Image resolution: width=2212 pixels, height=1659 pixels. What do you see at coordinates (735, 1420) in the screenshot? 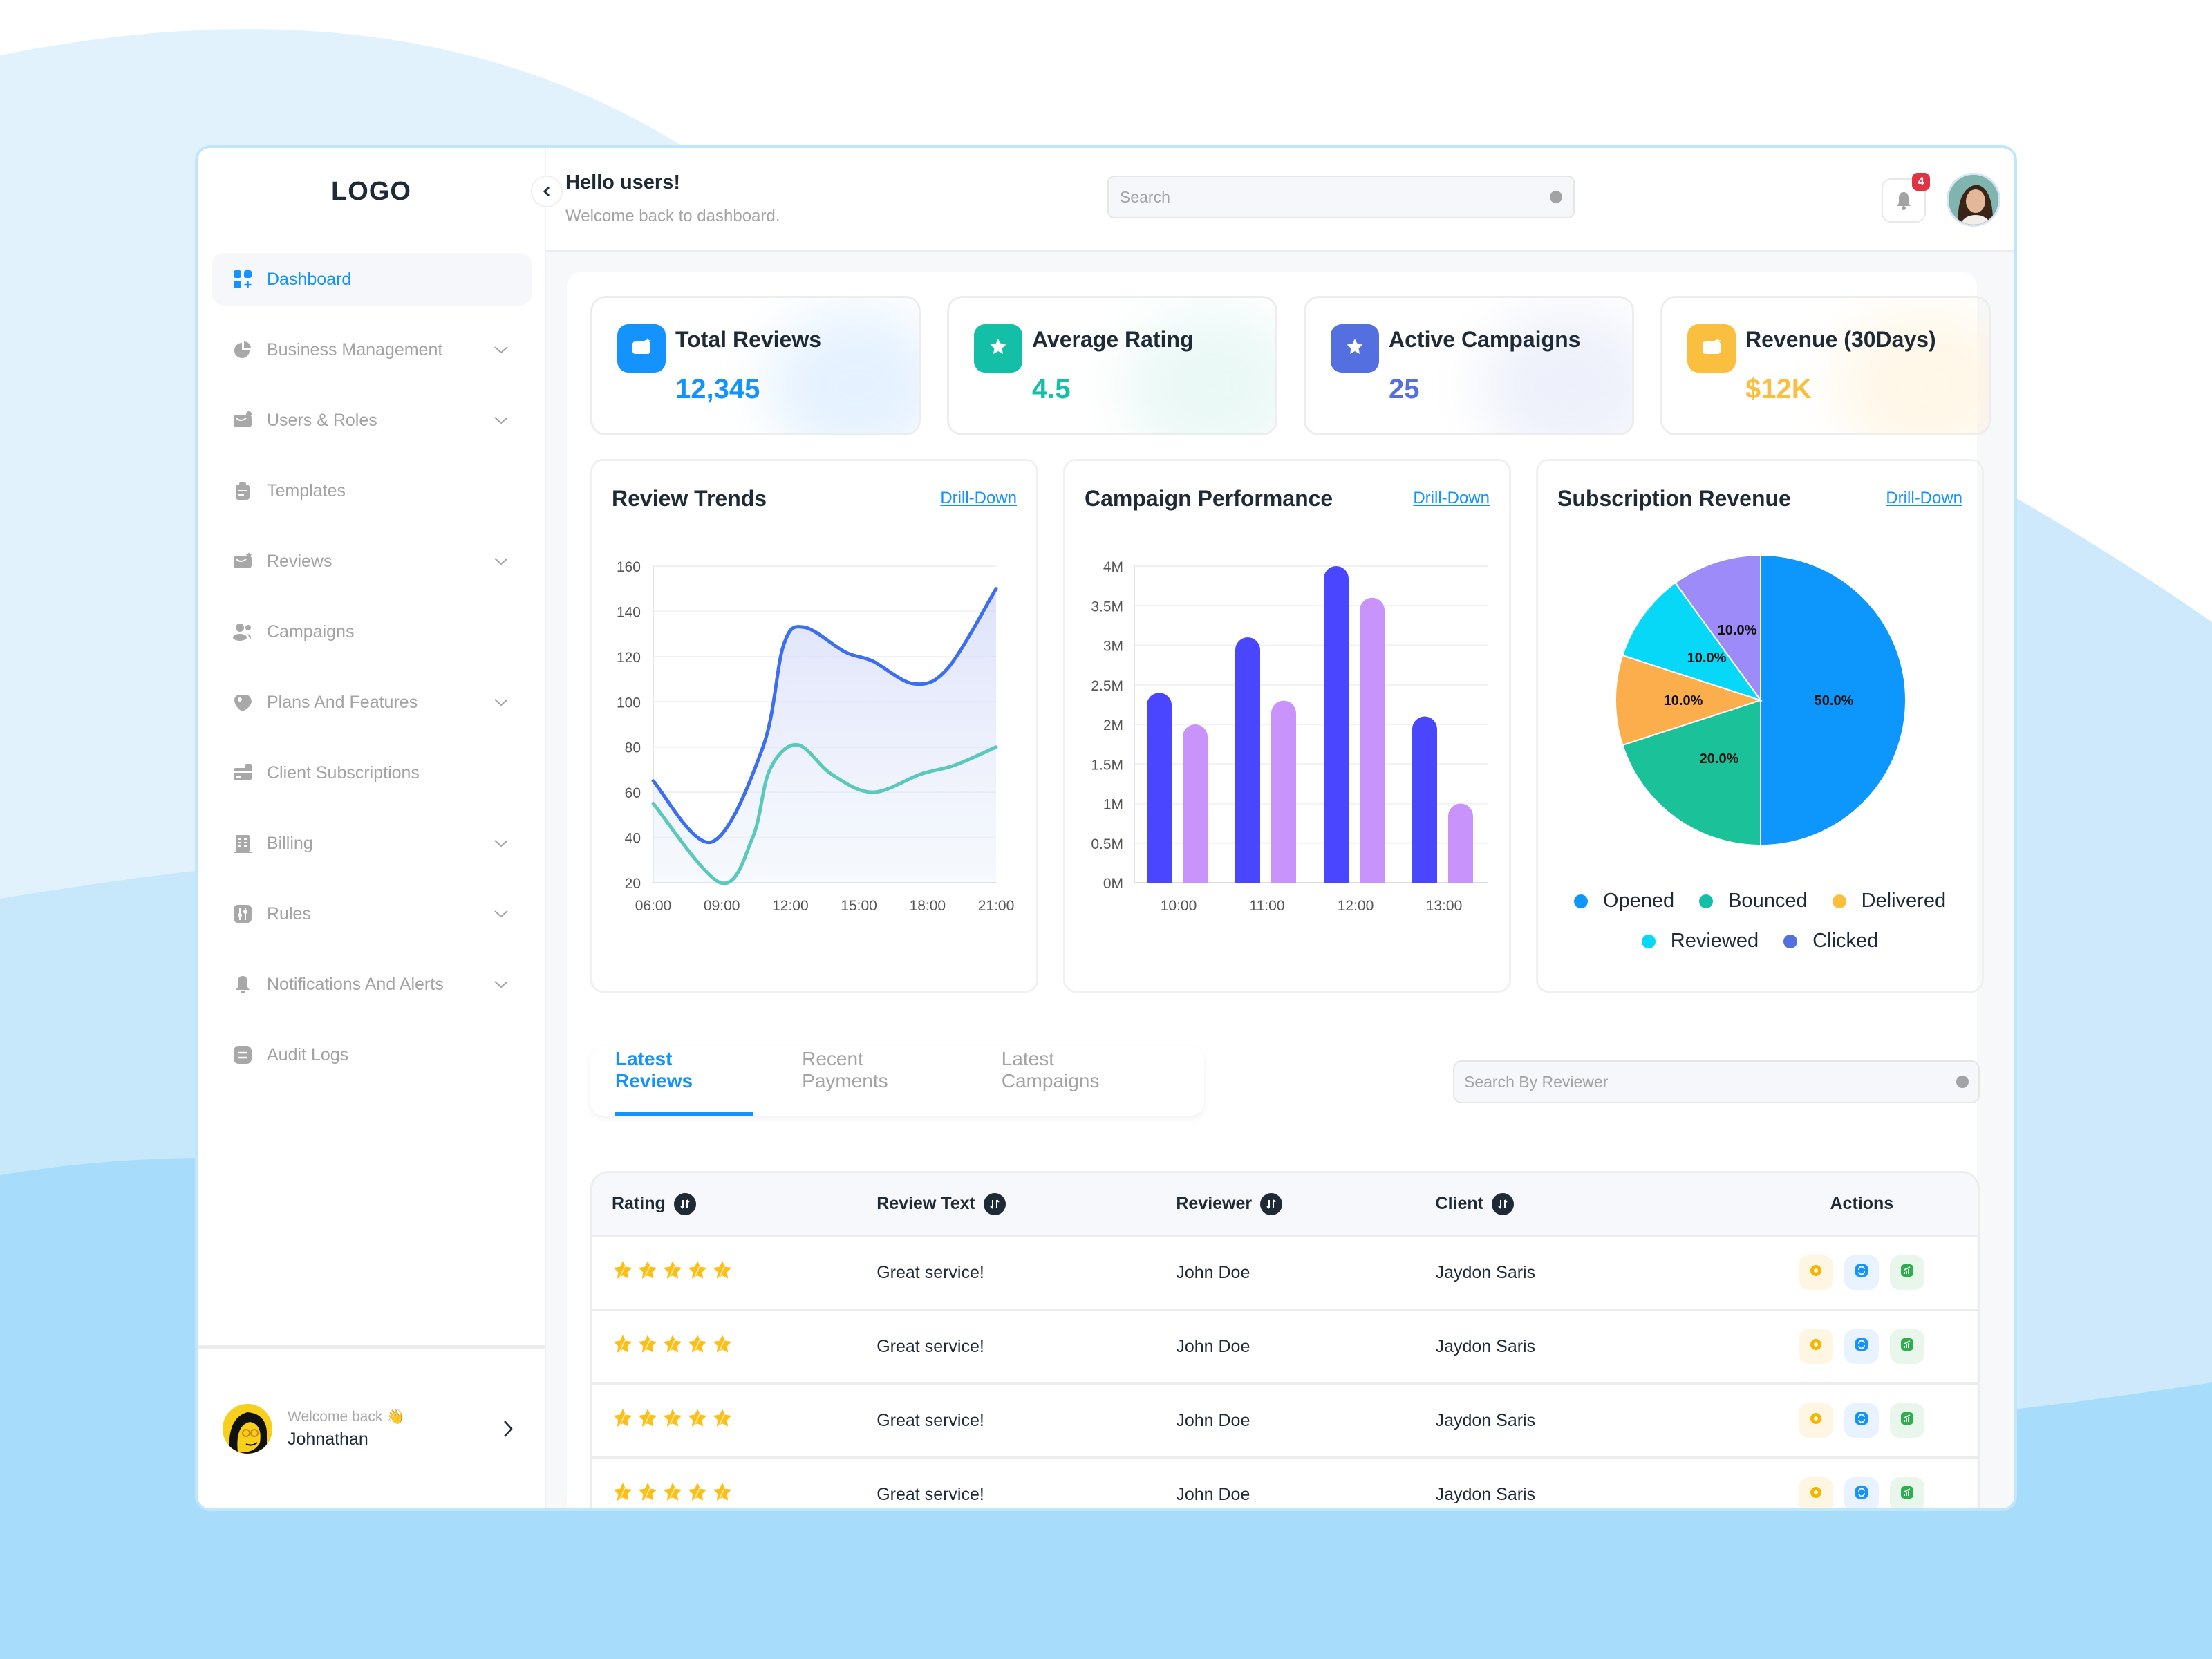
I see `rating-cell` at bounding box center [735, 1420].